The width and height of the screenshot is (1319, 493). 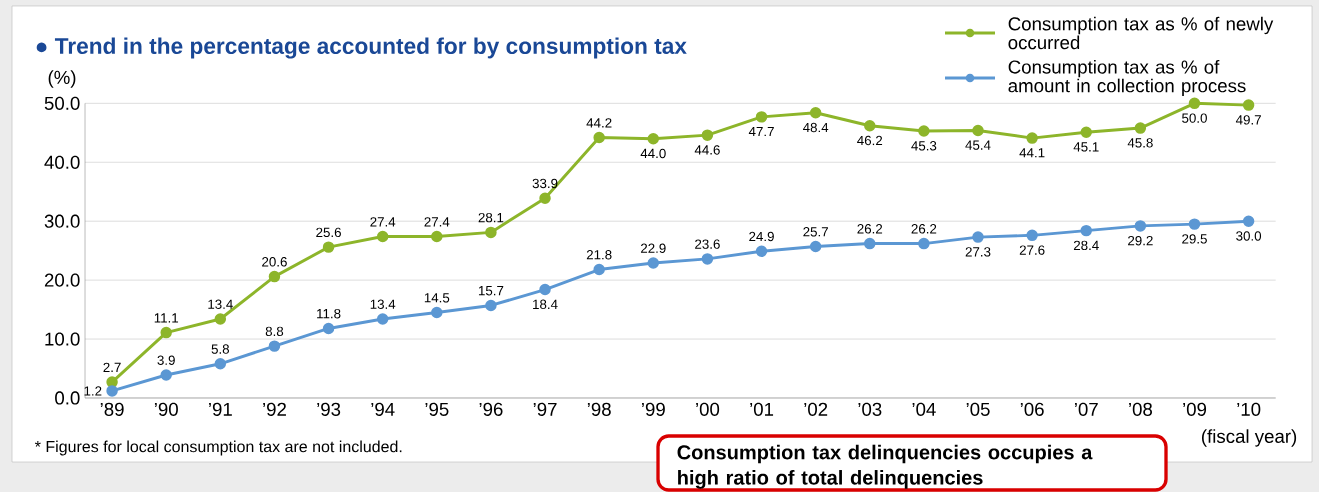 What do you see at coordinates (220, 349) in the screenshot?
I see `data-label: 5.8` at bounding box center [220, 349].